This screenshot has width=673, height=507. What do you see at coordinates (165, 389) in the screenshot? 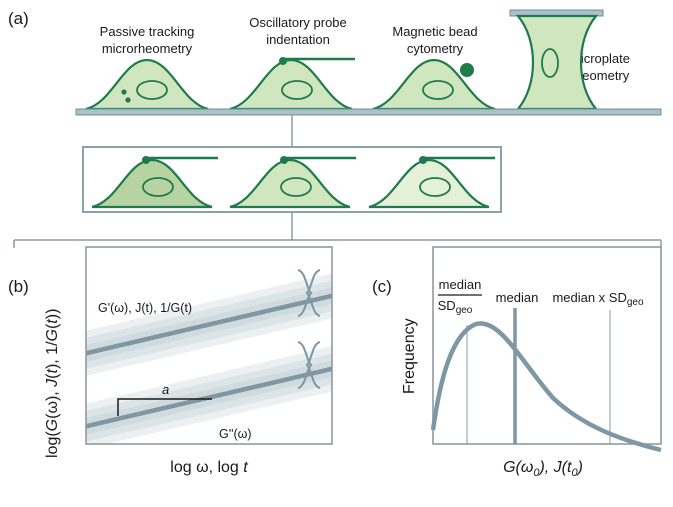
I see `slope-label: a` at bounding box center [165, 389].